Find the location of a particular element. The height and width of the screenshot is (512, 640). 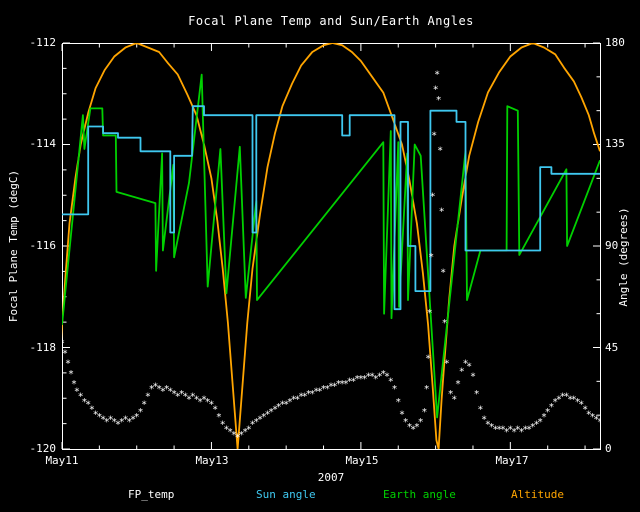

y-left-tick-label: -116 is located at coordinates (43, 245).